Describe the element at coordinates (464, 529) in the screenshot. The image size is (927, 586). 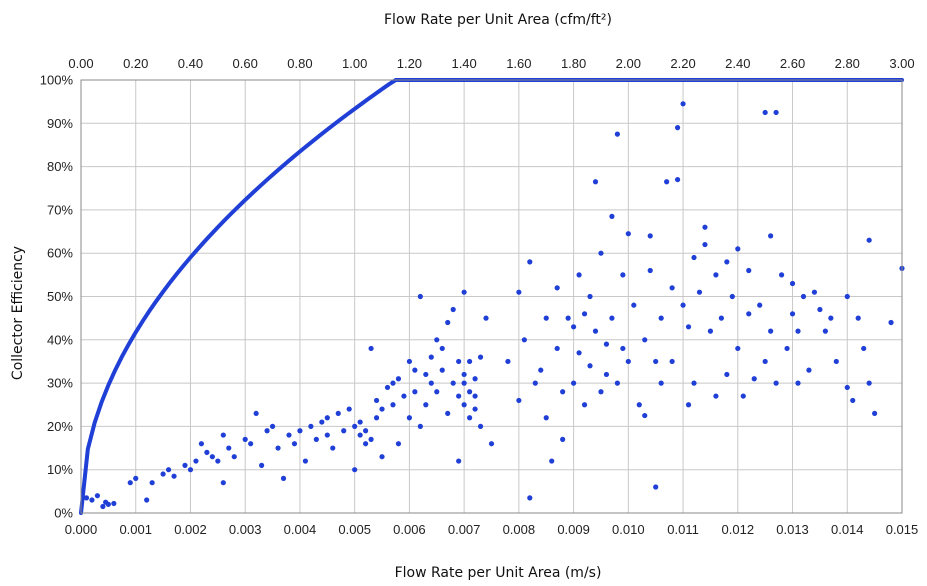
I see `x-tick-label: 0.007` at that location.